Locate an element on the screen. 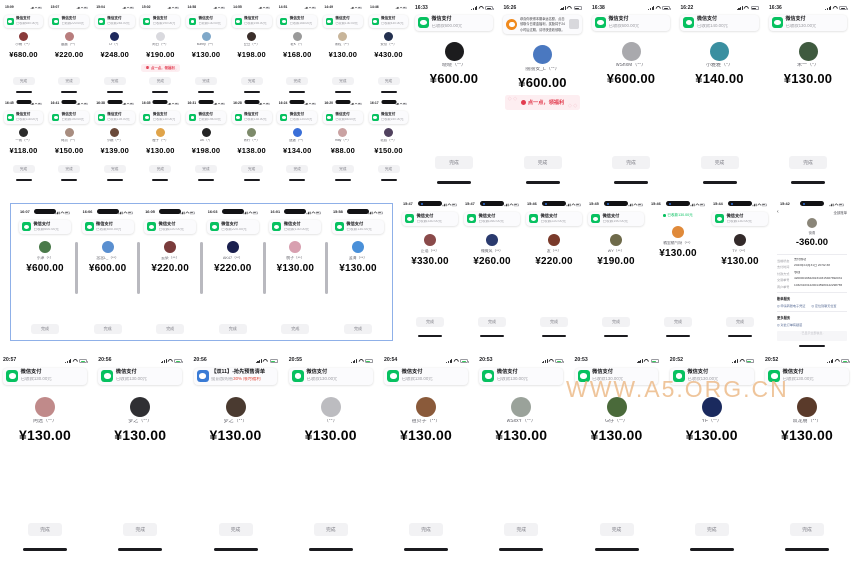  notification-banner: 微信支付 已收款168.00元 is located at coordinates (297, 21).